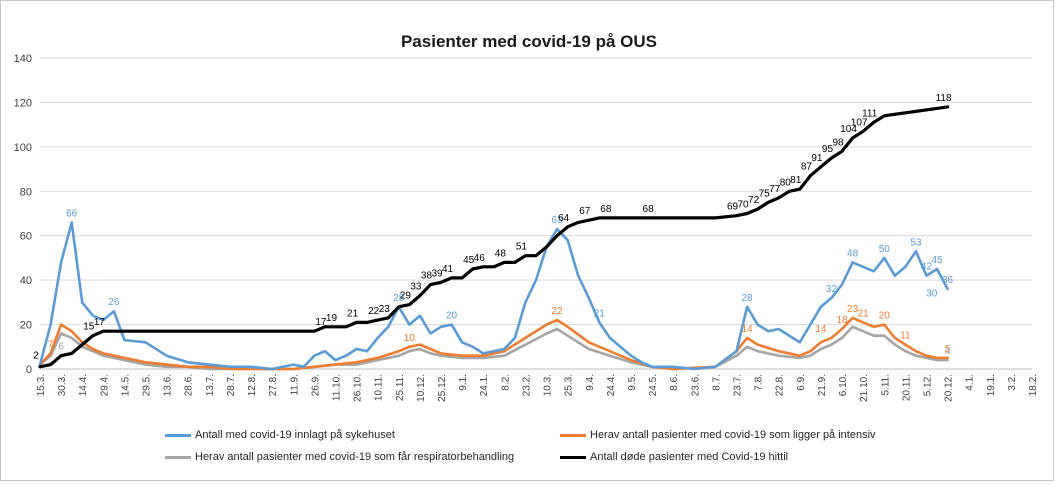 The width and height of the screenshot is (1058, 485). Describe the element at coordinates (526, 385) in the screenshot. I see `x-tick-label: 23.2.` at that location.